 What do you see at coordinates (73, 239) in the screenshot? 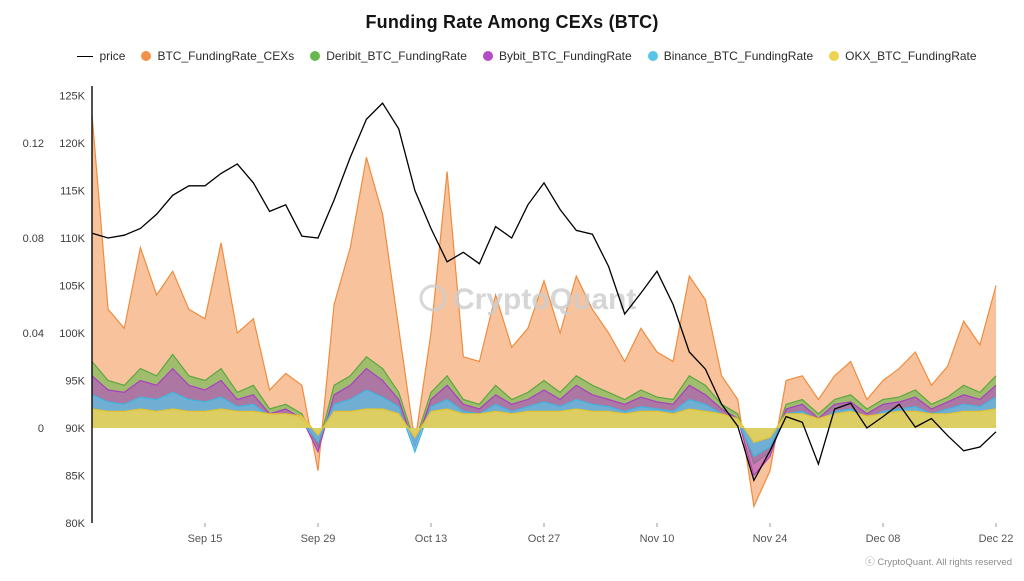
I see `price-tick-label: 110K` at bounding box center [73, 239].